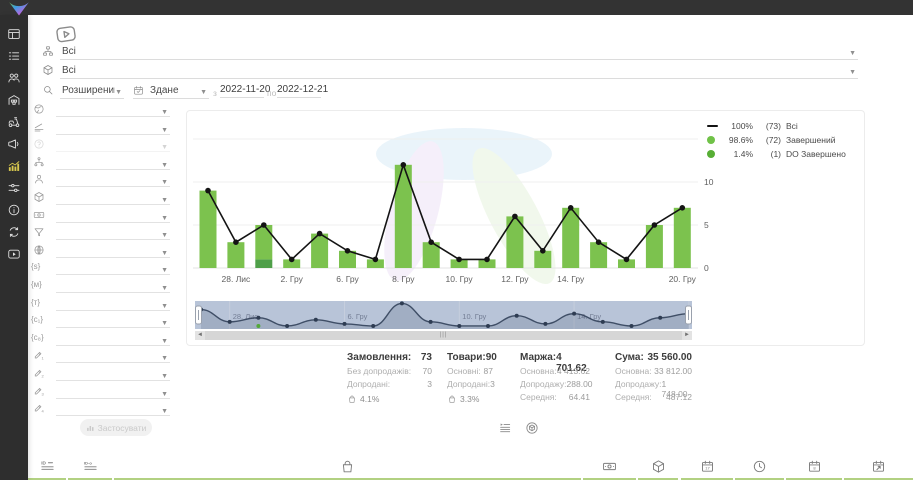 This screenshot has height=480, width=913. Describe the element at coordinates (638, 384) in the screenshot. I see `stat-sub-label: Допродажу:` at that location.